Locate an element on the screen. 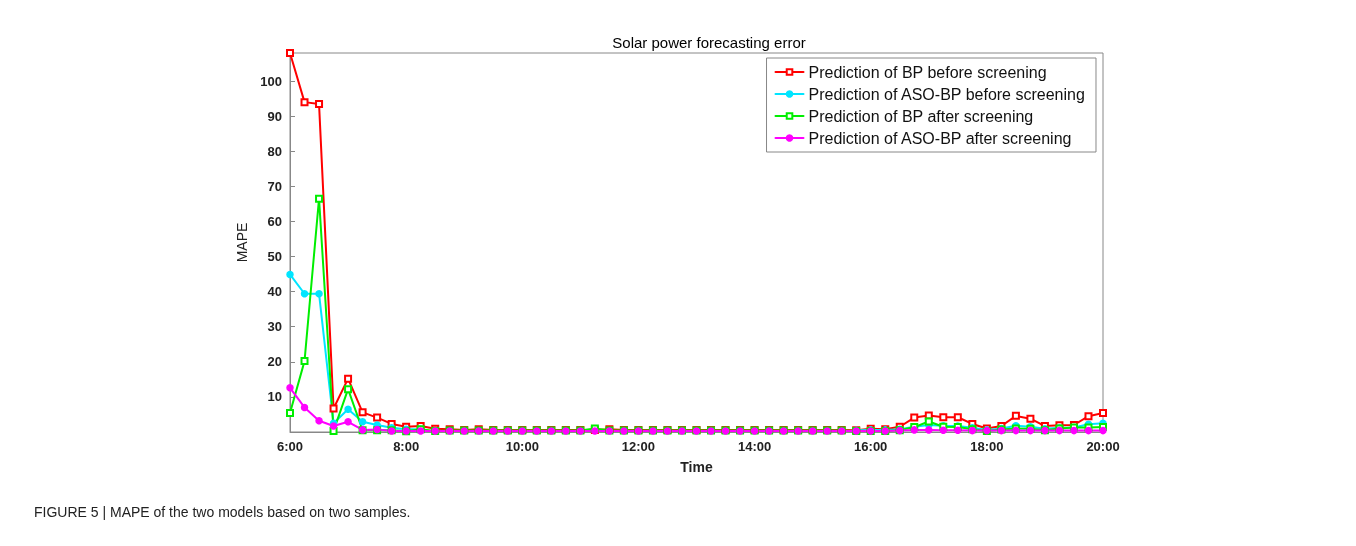  y-tick-label: 20 is located at coordinates (274, 362).